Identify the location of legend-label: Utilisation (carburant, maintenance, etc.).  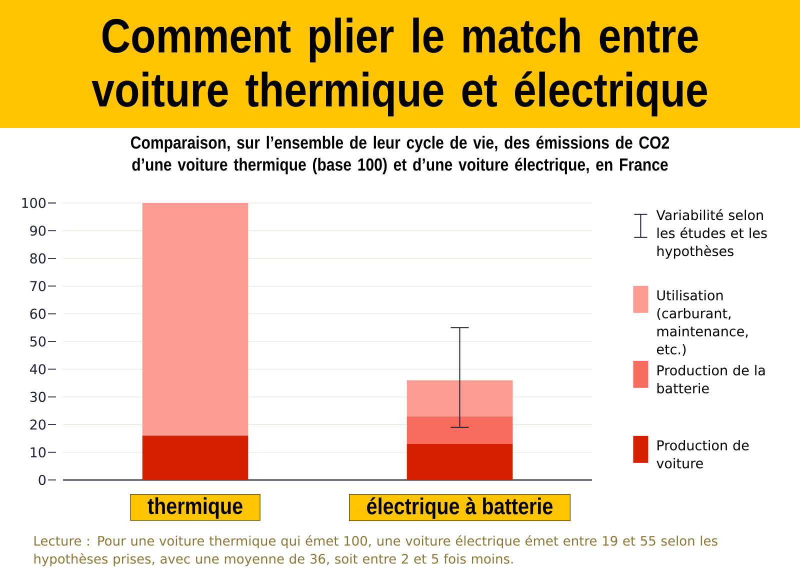
(702, 323).